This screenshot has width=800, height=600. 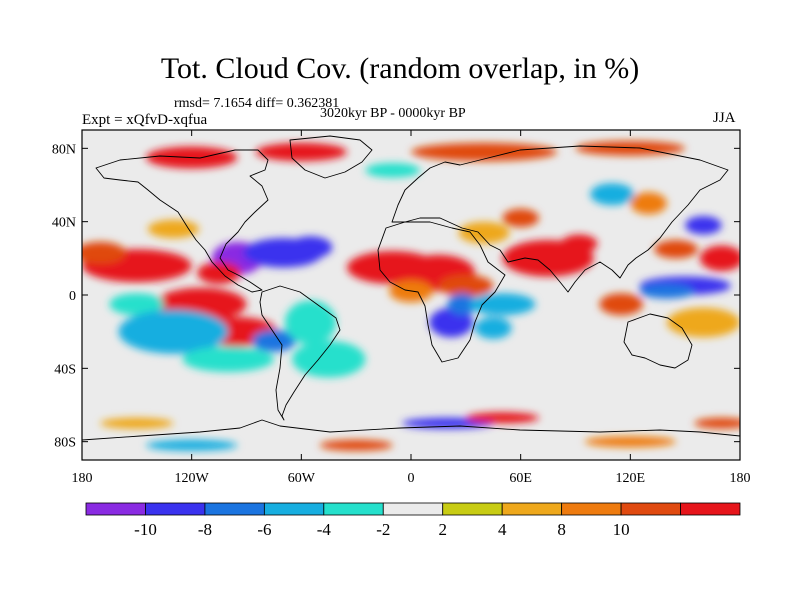 What do you see at coordinates (257, 103) in the screenshot?
I see `stats-line: rmsd= 7.1654 diff= 0.362381` at bounding box center [257, 103].